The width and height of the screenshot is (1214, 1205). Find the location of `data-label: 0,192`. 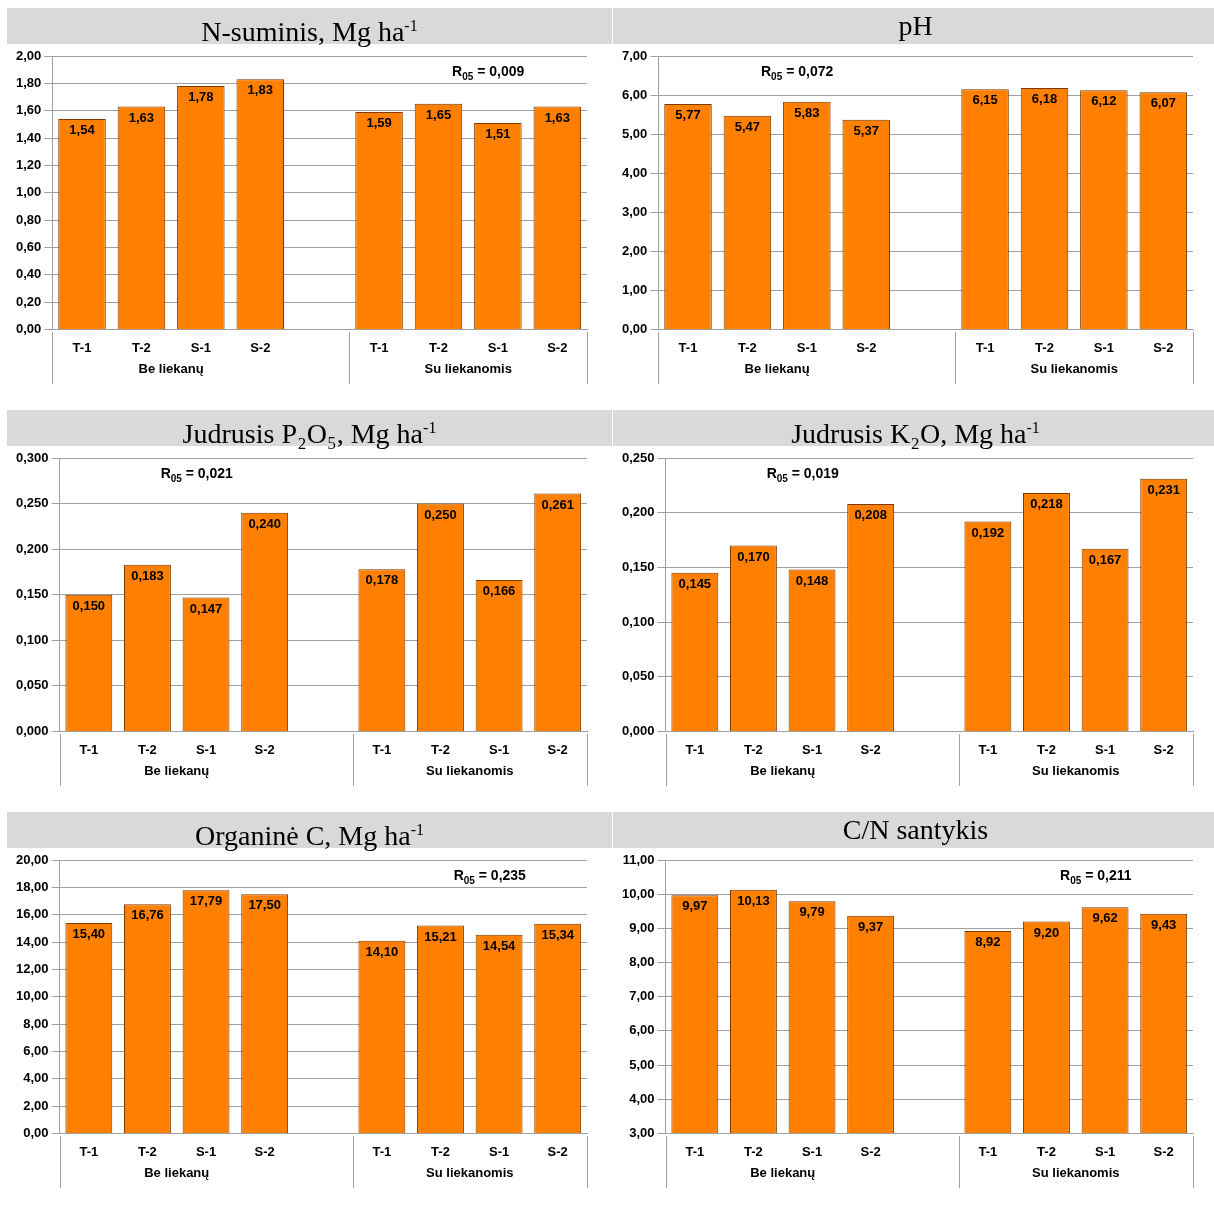

data-label: 0,192 is located at coordinates (988, 532).